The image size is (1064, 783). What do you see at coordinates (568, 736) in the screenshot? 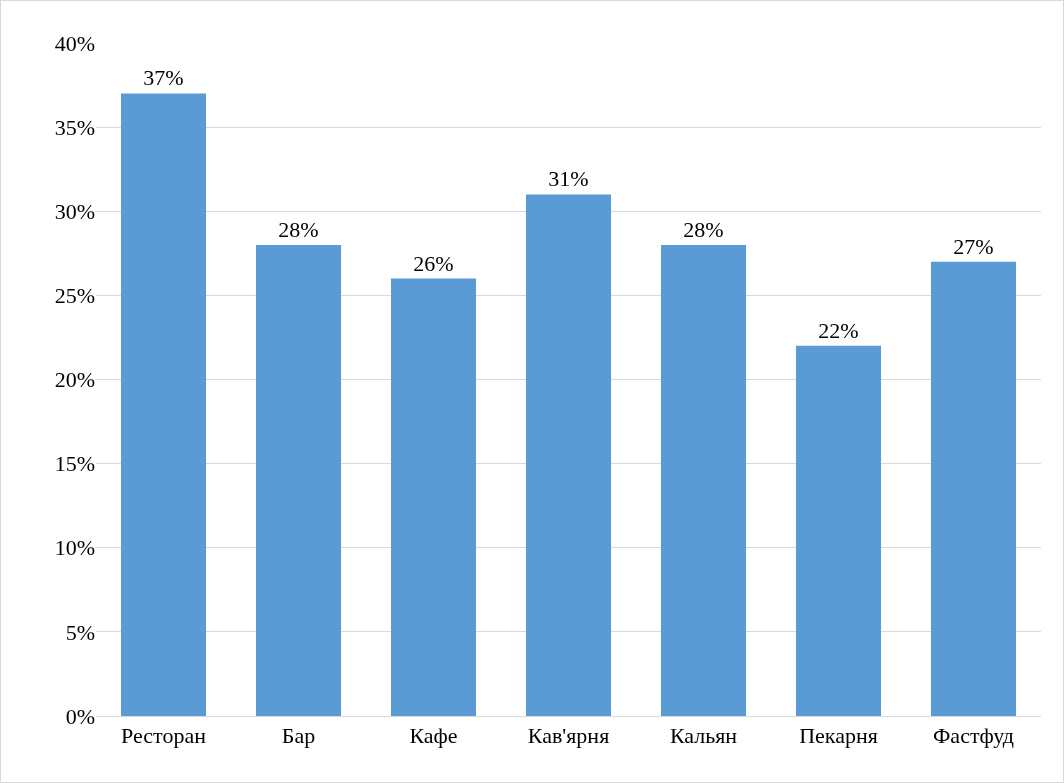
I see `x-tick-label: Кав'ярня` at bounding box center [568, 736].